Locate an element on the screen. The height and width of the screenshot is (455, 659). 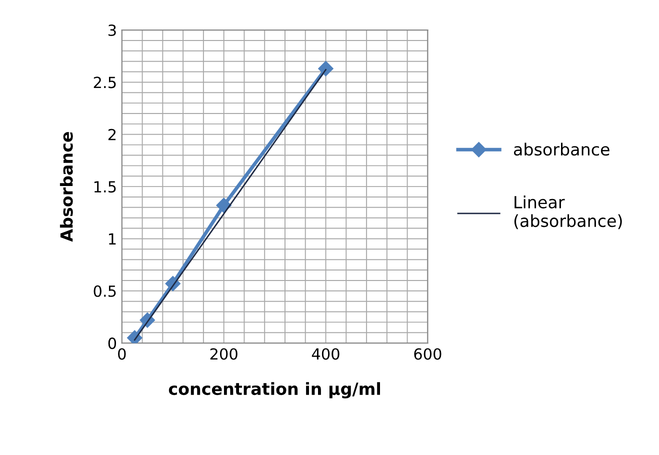
y-tick-label: 3 is located at coordinates (112, 30).